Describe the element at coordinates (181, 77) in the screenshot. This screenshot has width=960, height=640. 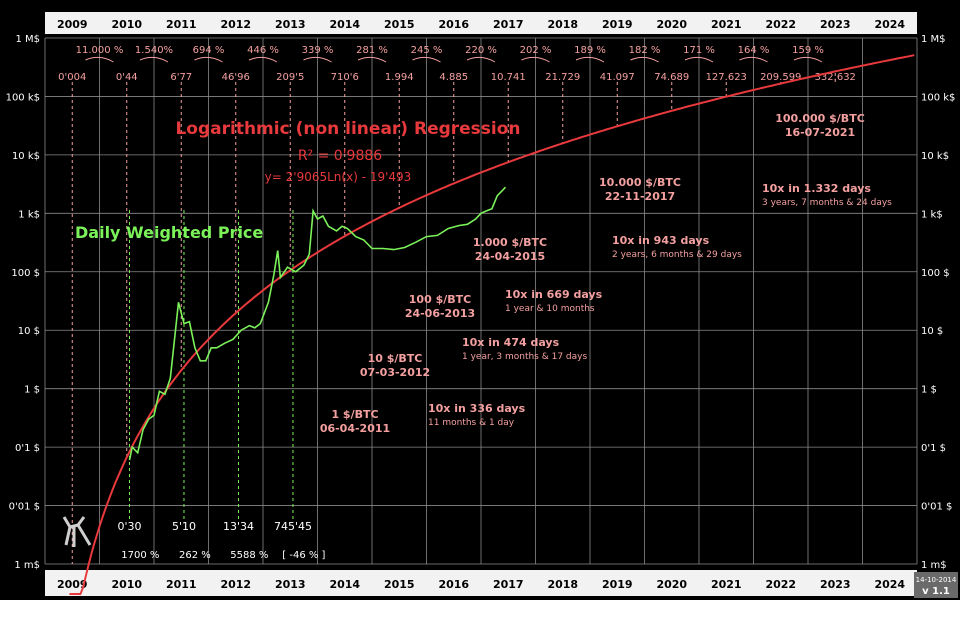
I see `regression-value-label: 6'77` at that location.